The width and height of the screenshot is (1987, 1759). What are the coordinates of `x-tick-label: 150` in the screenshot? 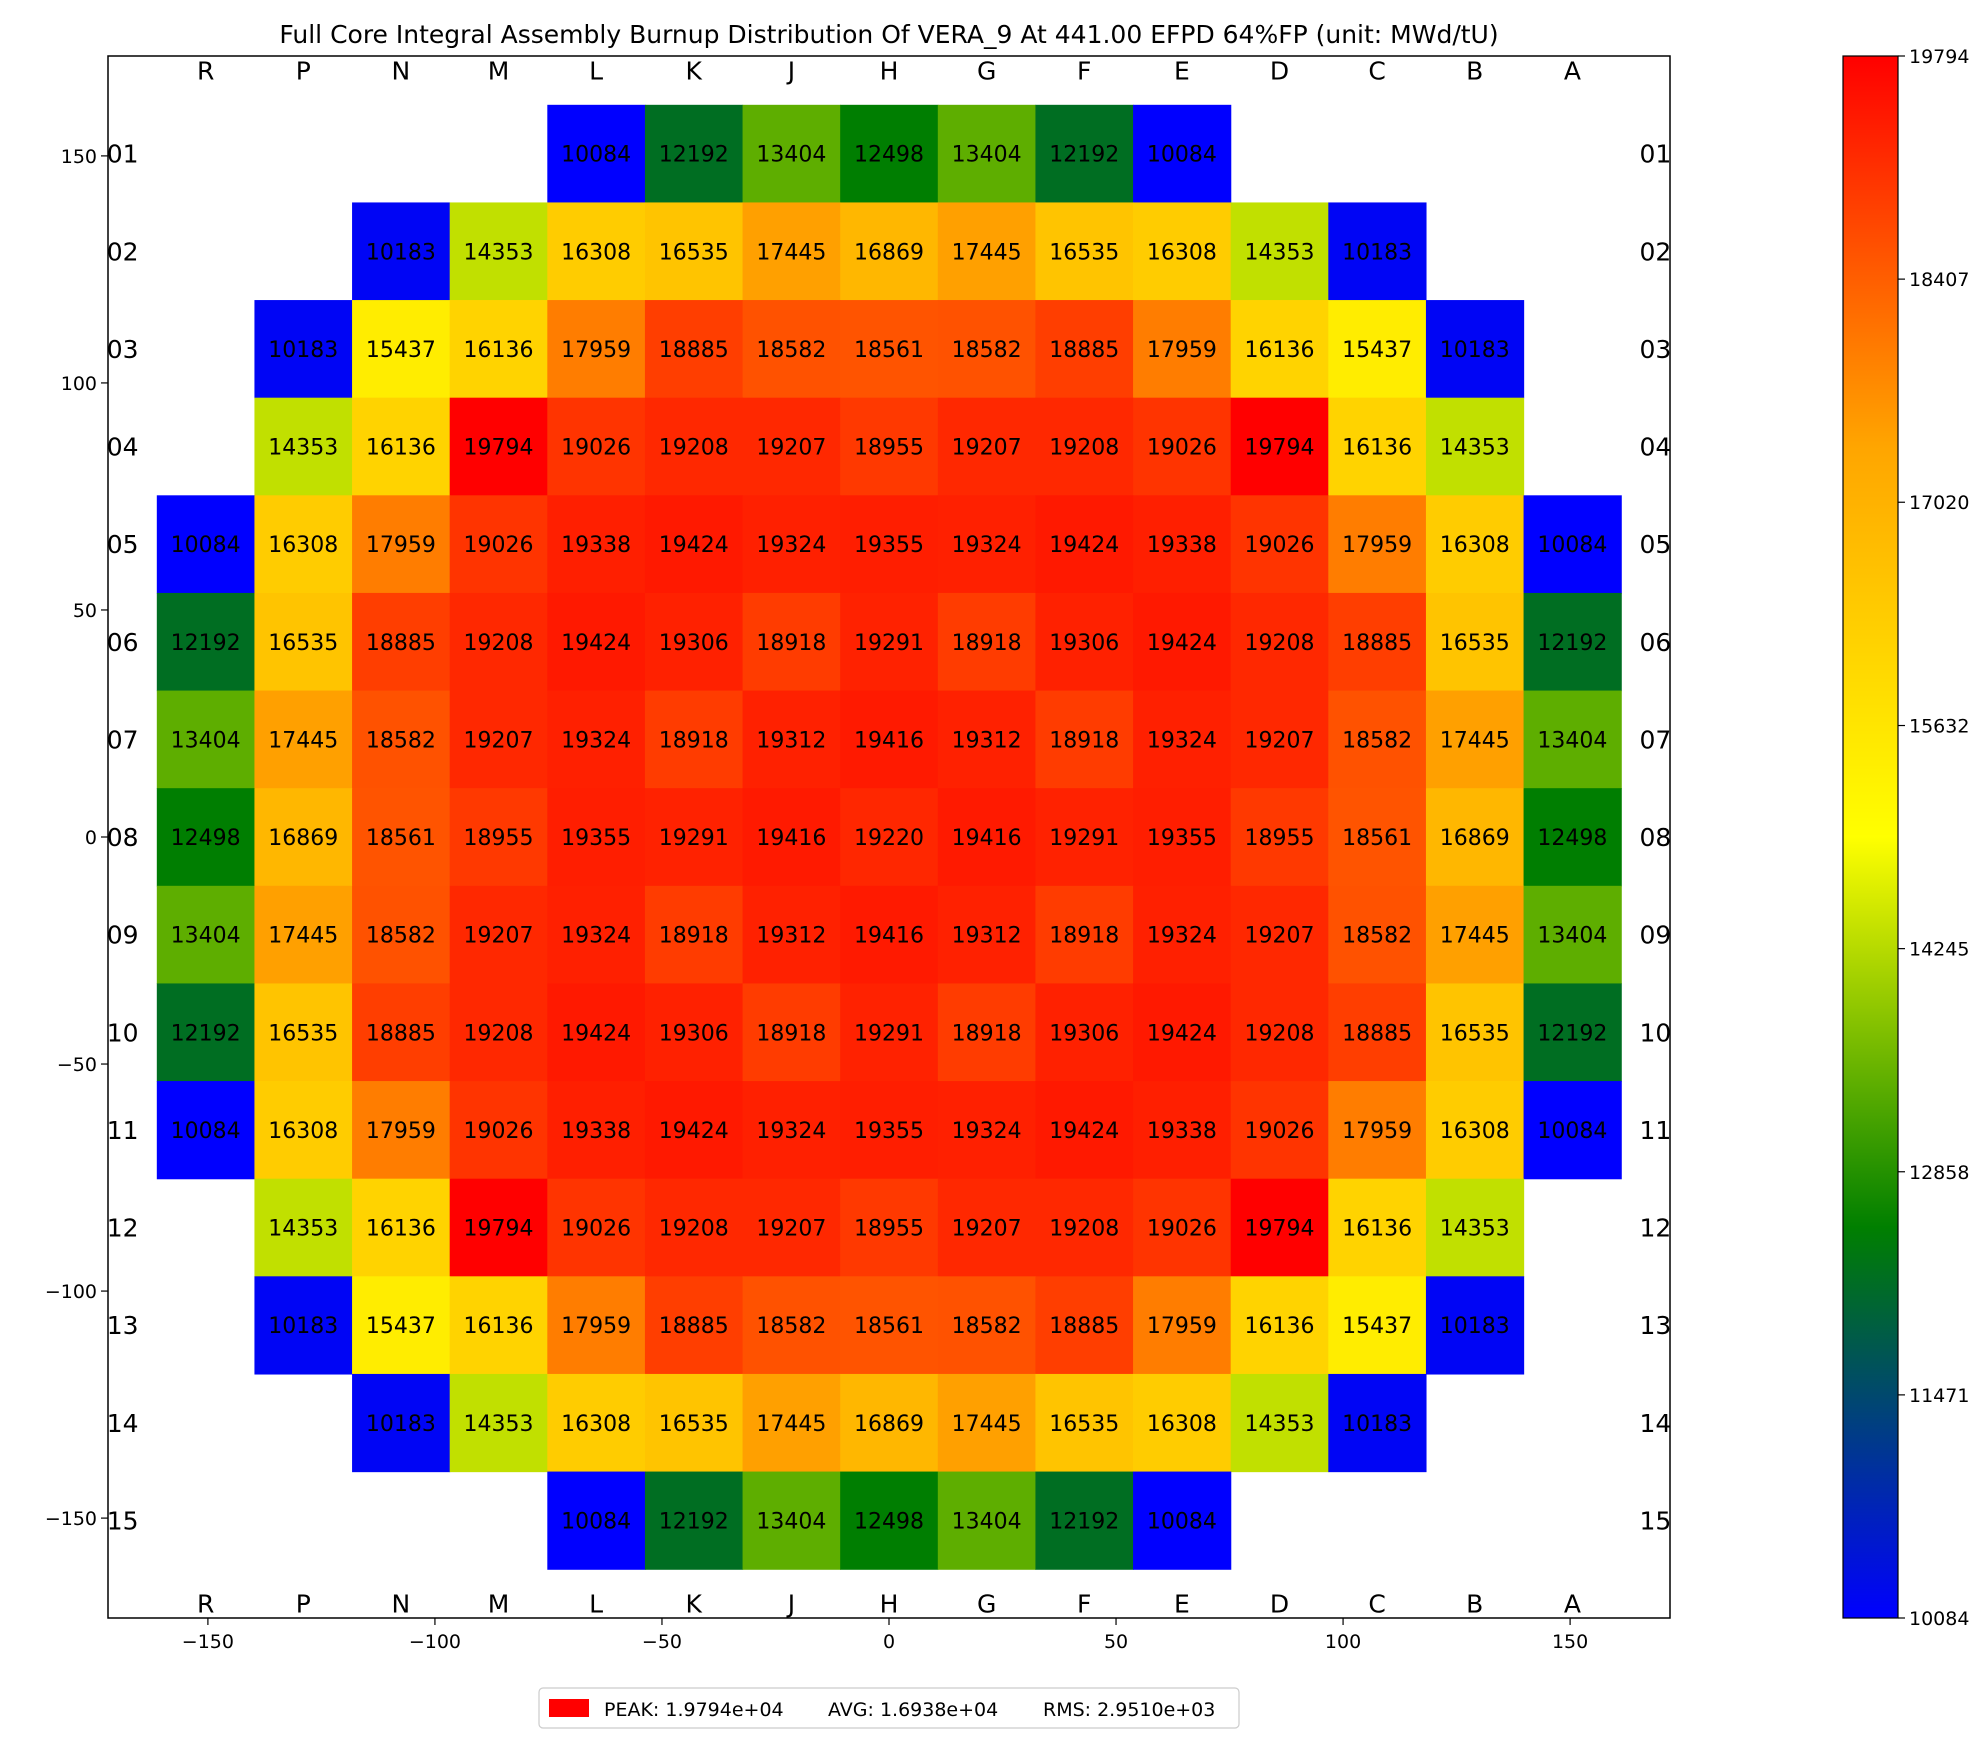 It's located at (1570, 1642).